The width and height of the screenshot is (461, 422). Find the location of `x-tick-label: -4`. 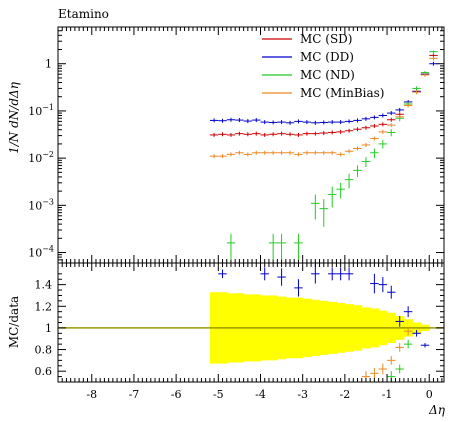

x-tick-label: -4 is located at coordinates (260, 394).